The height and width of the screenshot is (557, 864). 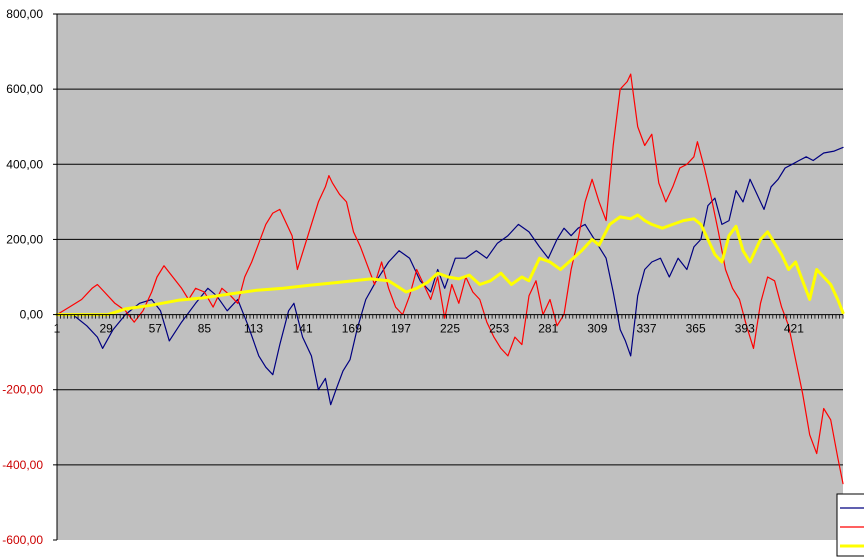 I want to click on x-tick-label: 141, so click(x=303, y=329).